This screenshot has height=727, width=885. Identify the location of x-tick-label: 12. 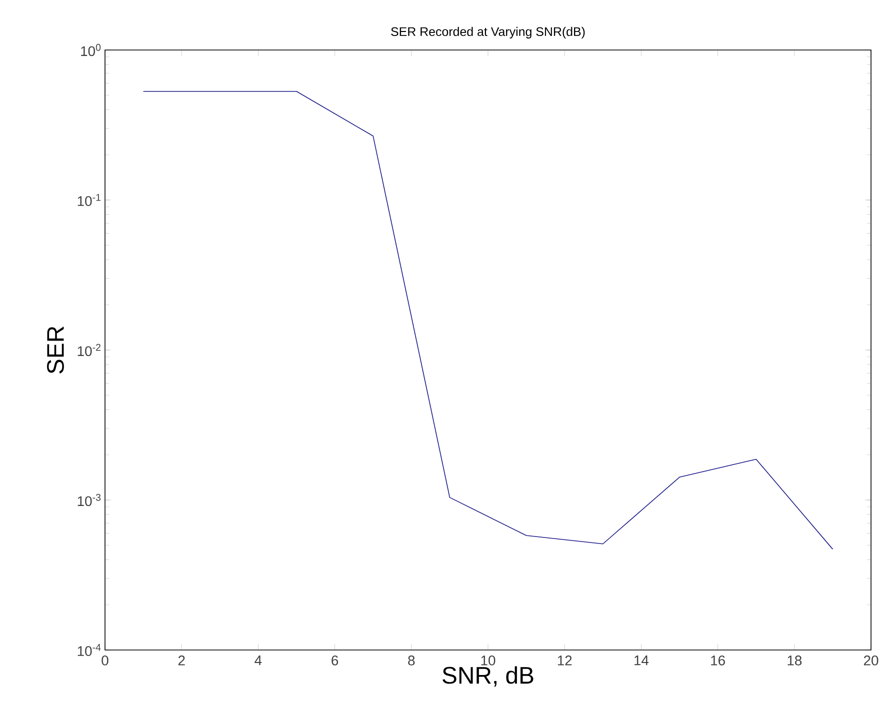
(565, 661).